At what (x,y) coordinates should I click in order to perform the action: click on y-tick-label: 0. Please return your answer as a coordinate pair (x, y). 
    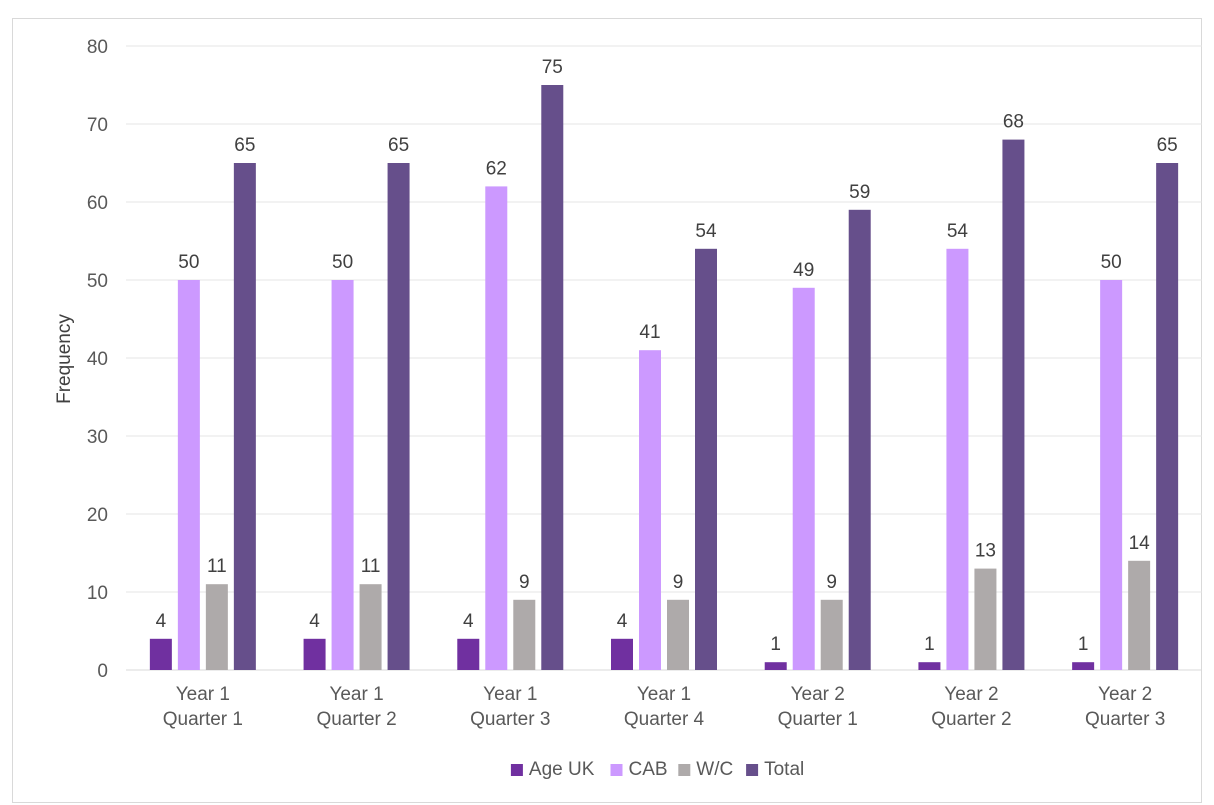
    Looking at the image, I should click on (102, 671).